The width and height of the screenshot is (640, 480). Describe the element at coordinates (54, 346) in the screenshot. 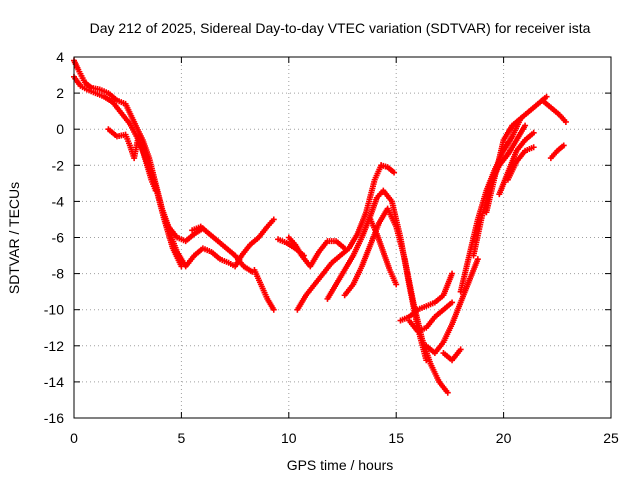

I see `y-tick-label: -12` at that location.